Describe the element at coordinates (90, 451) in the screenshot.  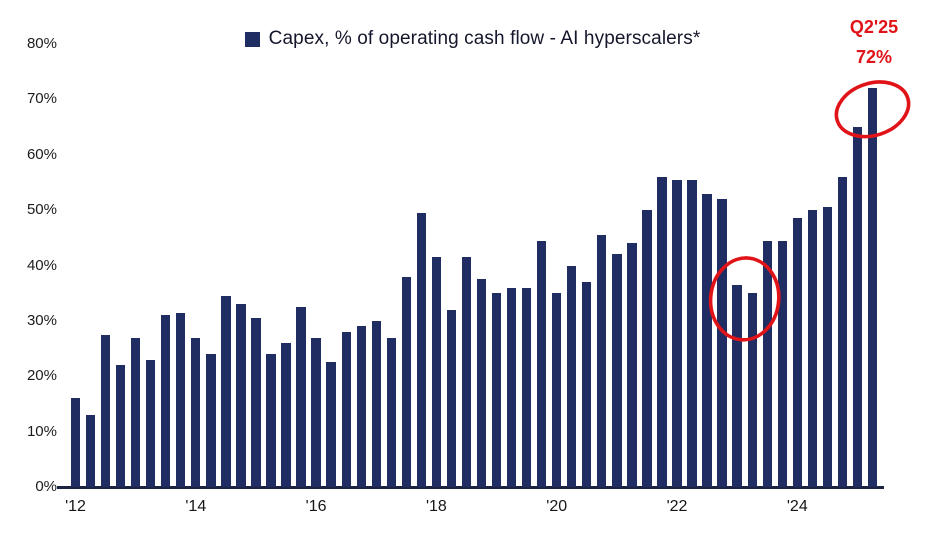
I see `bar-Q2'12` at that location.